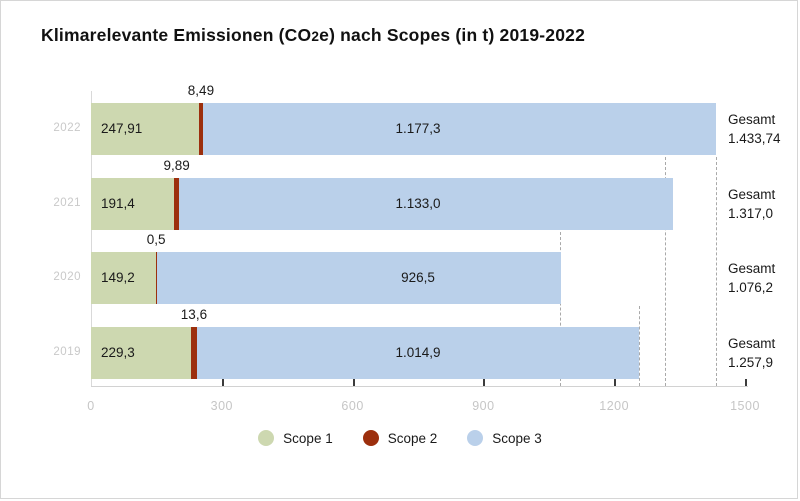 The image size is (800, 501). Describe the element at coordinates (122, 128) in the screenshot. I see `scope1-value-label: 247,91` at that location.